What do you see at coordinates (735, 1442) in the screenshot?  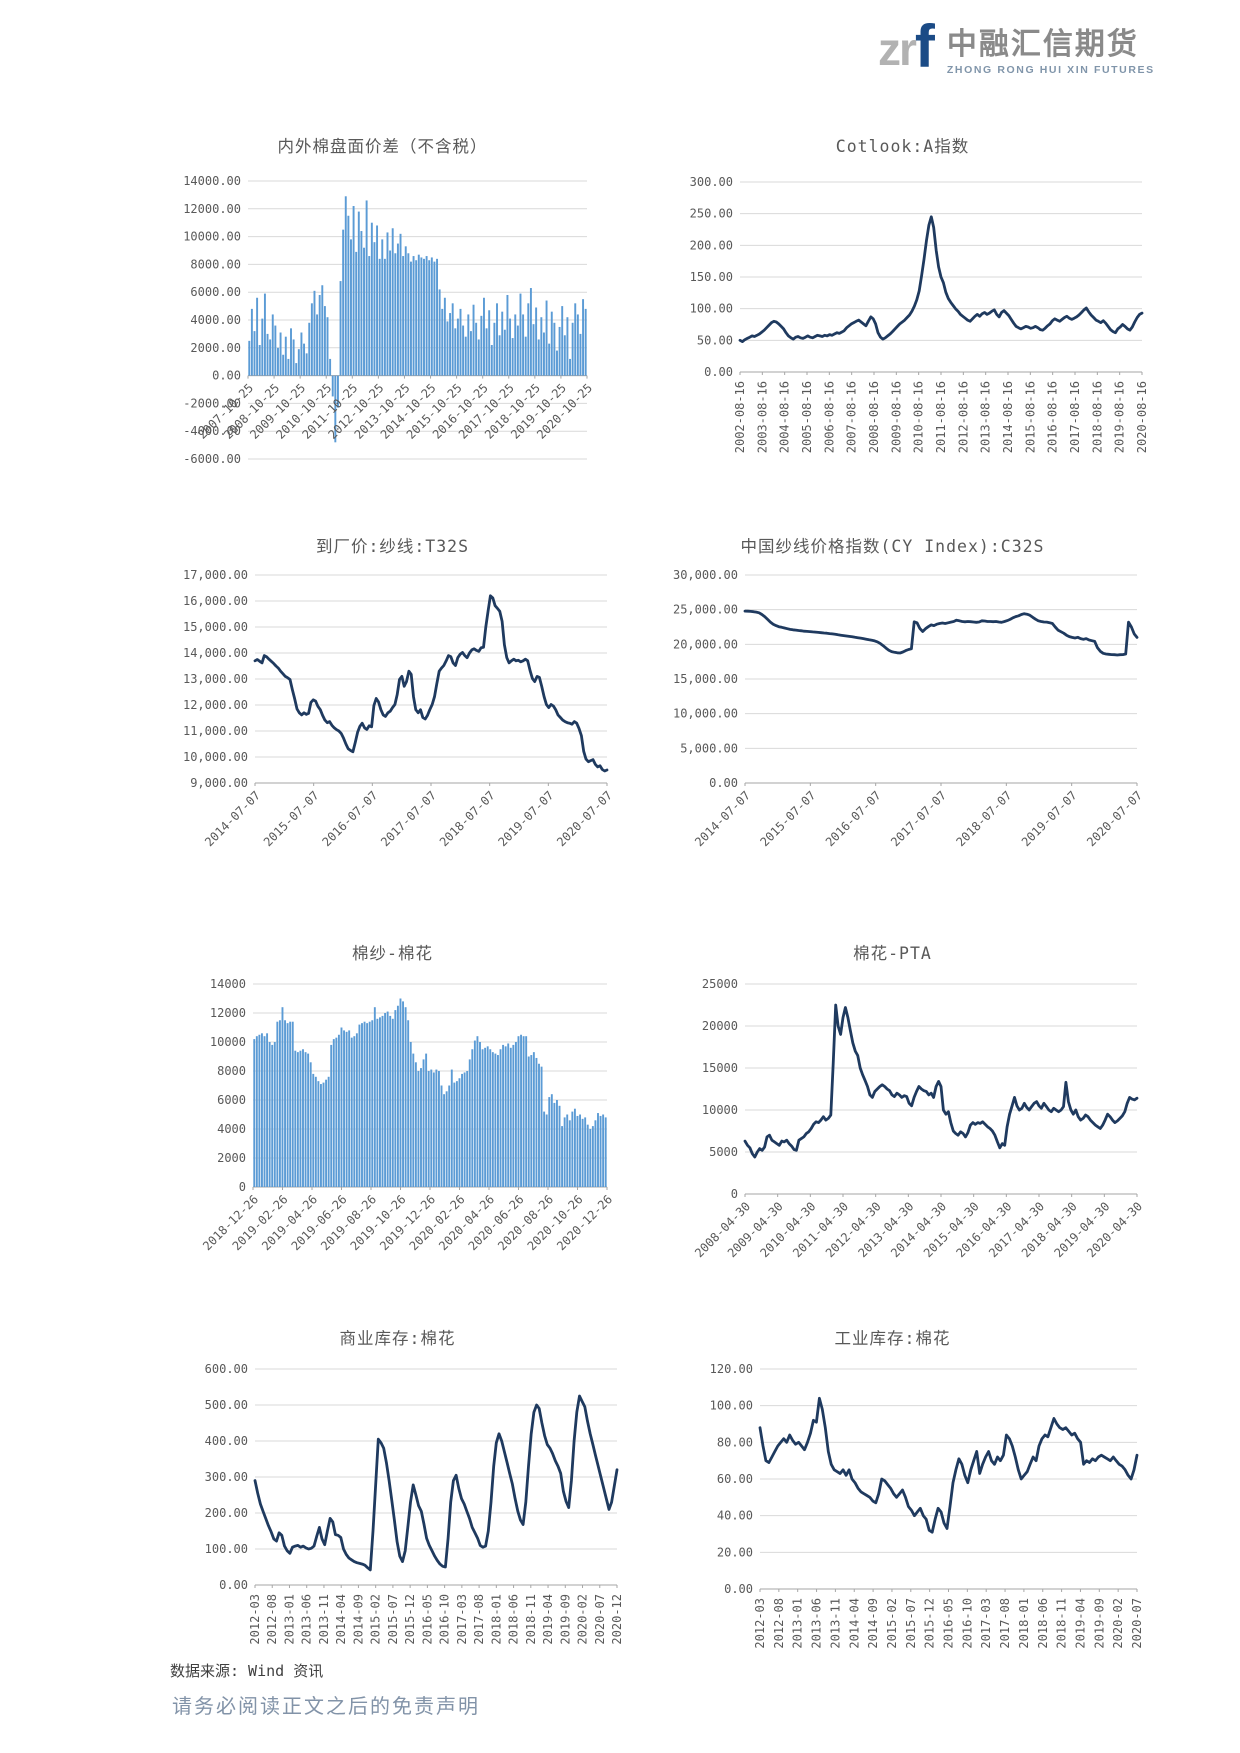 I see `svg-text: 80.00` at bounding box center [735, 1442].